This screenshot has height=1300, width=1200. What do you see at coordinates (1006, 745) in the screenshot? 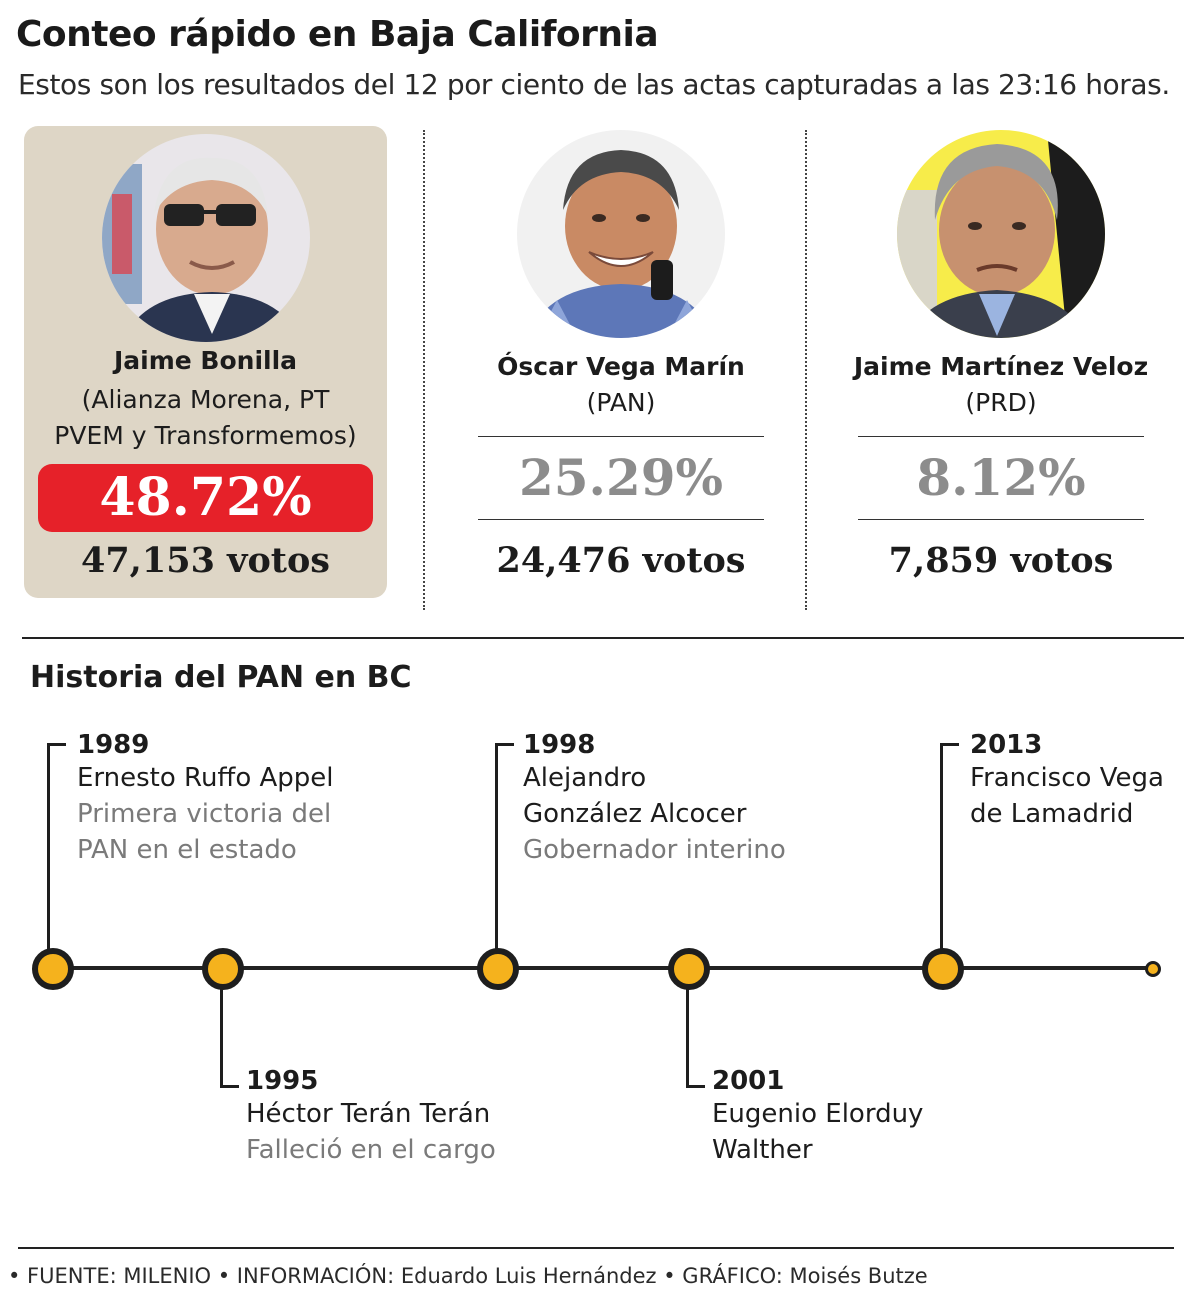
I see `event-year: 2013` at bounding box center [1006, 745].